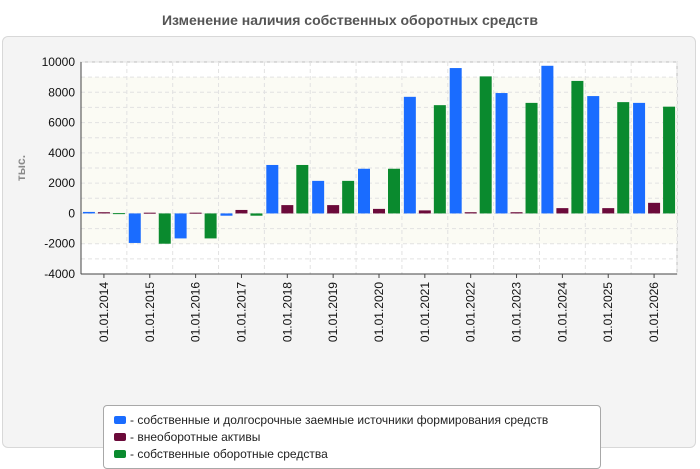 The height and width of the screenshot is (469, 700). Describe the element at coordinates (364, 191) in the screenshot. I see `bar-series-1-01.01.2020` at that location.